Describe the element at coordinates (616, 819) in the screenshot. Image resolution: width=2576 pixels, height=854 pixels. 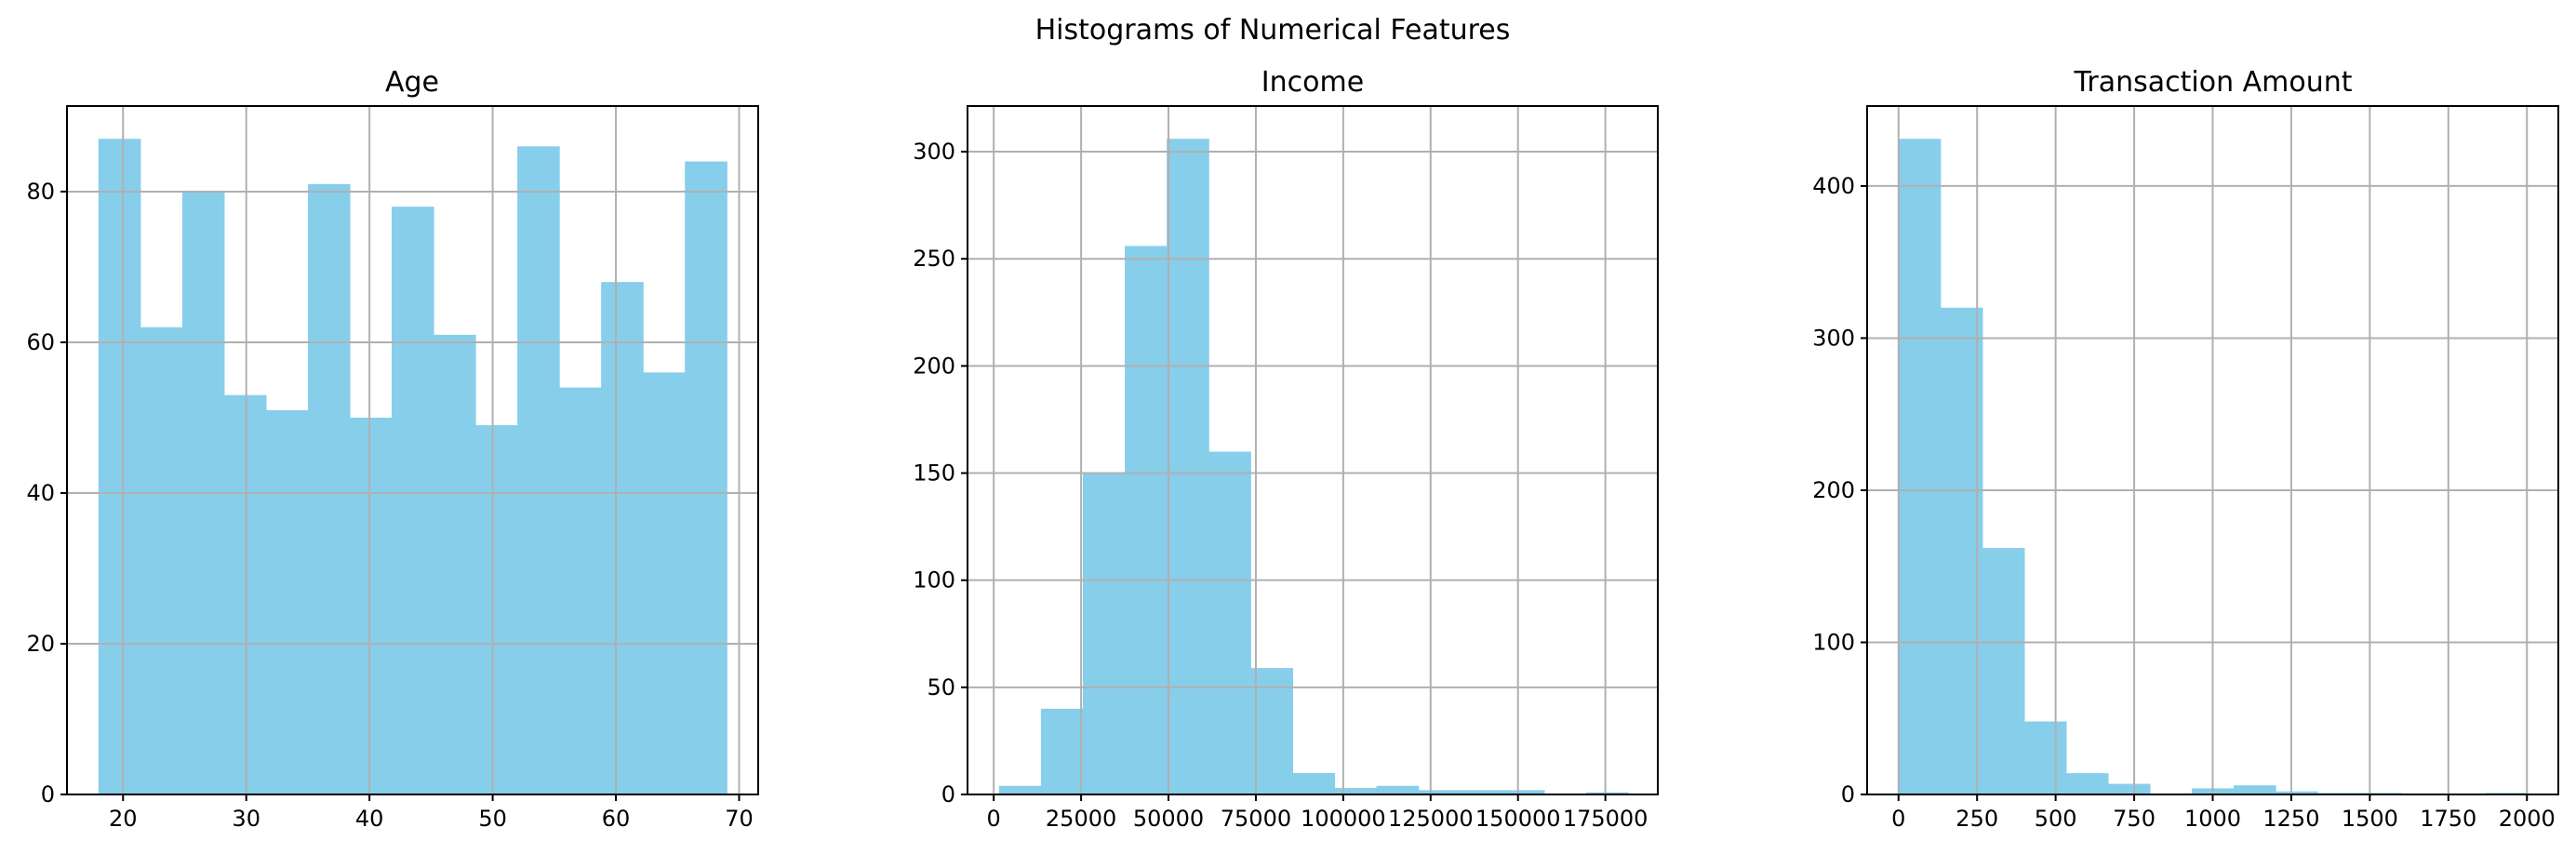
I see `age-x-tick-label: 60` at that location.